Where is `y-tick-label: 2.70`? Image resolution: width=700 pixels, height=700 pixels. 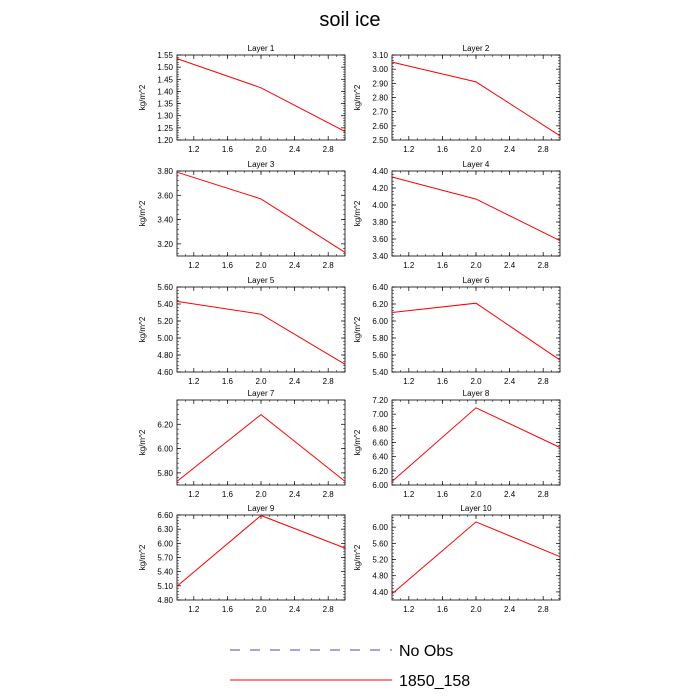
y-tick-label: 2.70 is located at coordinates (380, 112).